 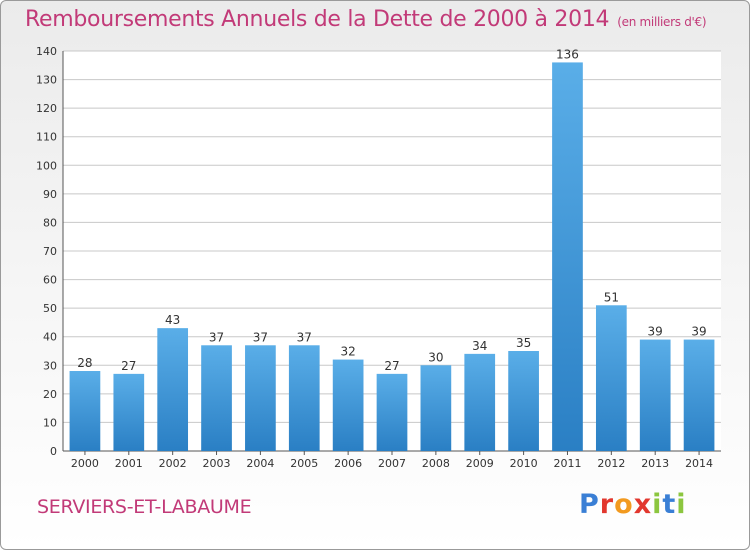 What do you see at coordinates (624, 504) in the screenshot?
I see `logo-letter: o` at bounding box center [624, 504].